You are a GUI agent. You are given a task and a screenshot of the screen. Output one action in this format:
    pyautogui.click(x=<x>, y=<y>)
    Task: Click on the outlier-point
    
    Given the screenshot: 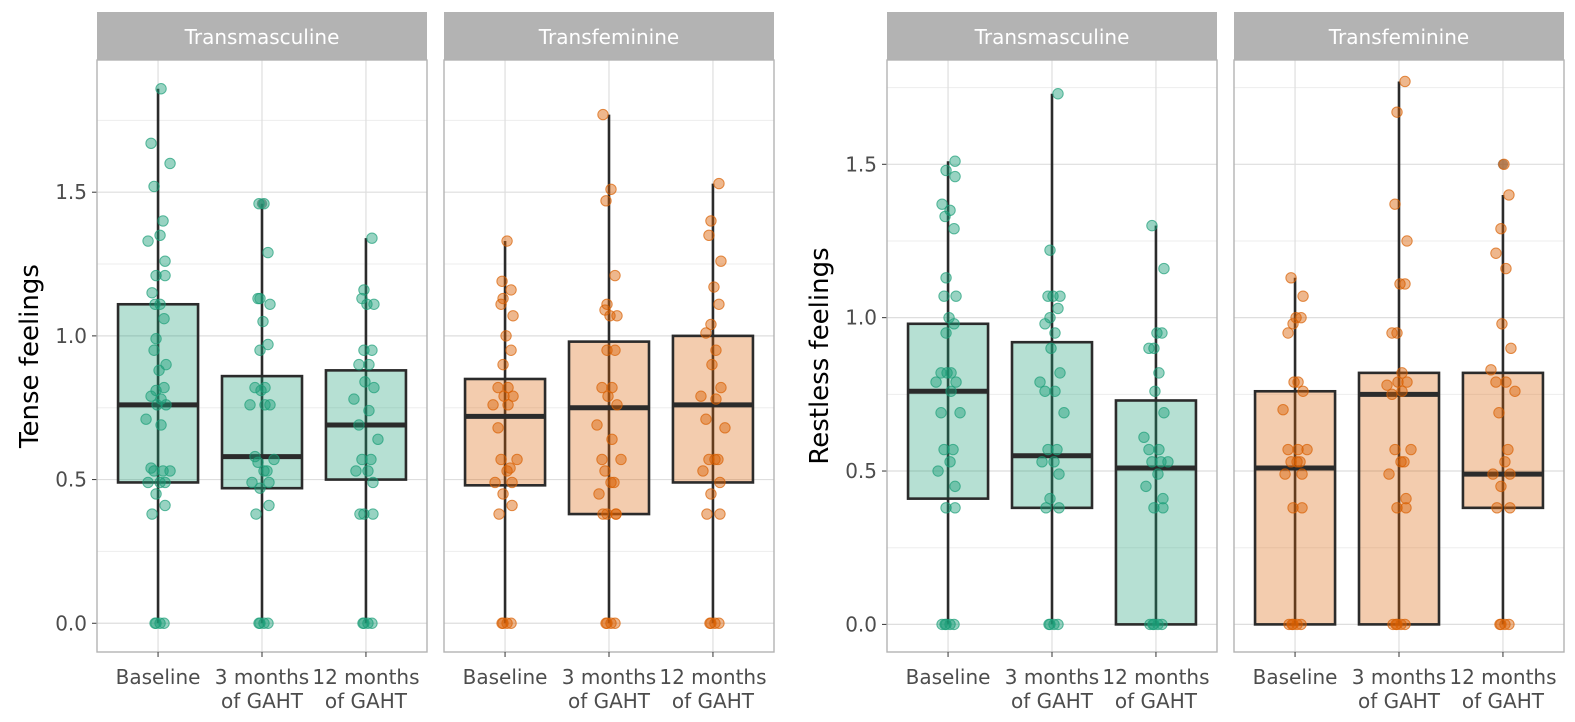 What is the action you would take?
    pyautogui.click(x=1503, y=164)
    